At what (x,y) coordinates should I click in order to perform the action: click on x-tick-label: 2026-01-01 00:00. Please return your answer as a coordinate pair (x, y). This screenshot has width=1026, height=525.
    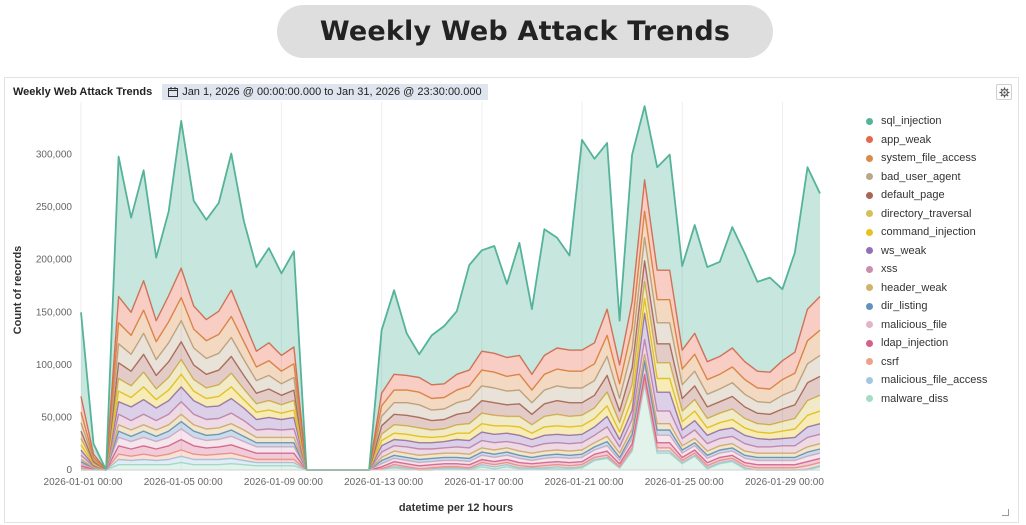
    Looking at the image, I should click on (83, 482).